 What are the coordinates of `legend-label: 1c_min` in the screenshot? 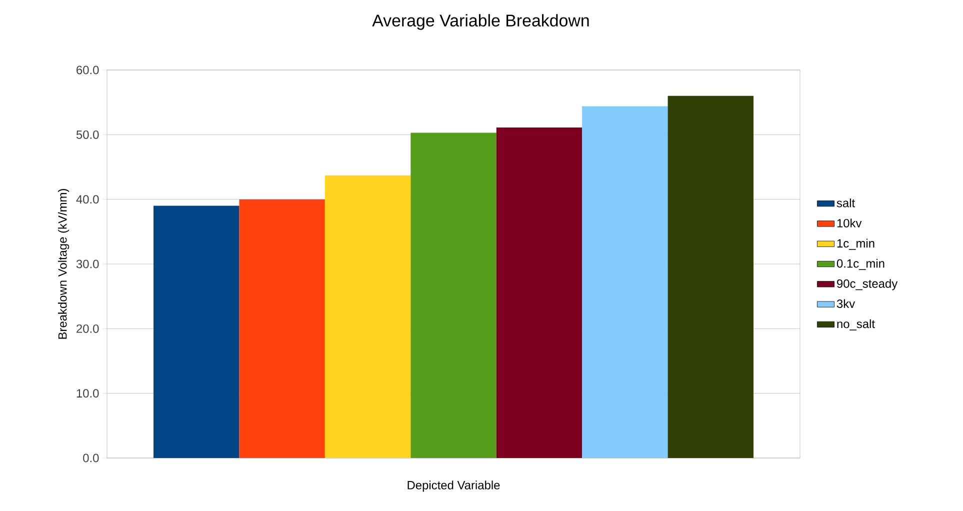 It's located at (855, 244).